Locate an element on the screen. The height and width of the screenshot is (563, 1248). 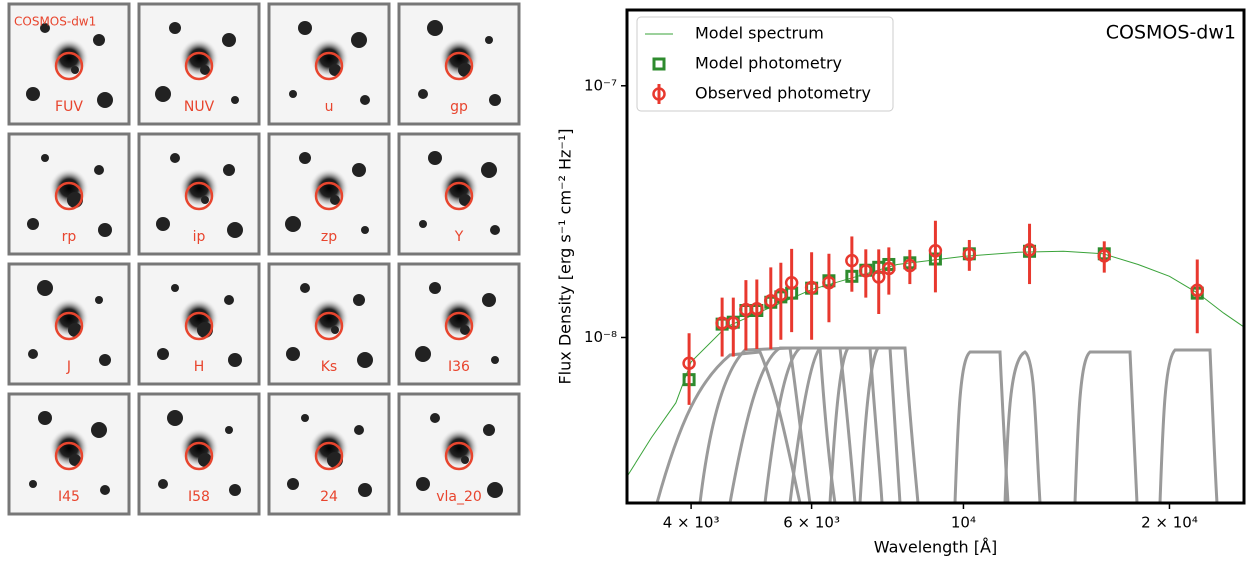
legend-box is located at coordinates (765, 64).